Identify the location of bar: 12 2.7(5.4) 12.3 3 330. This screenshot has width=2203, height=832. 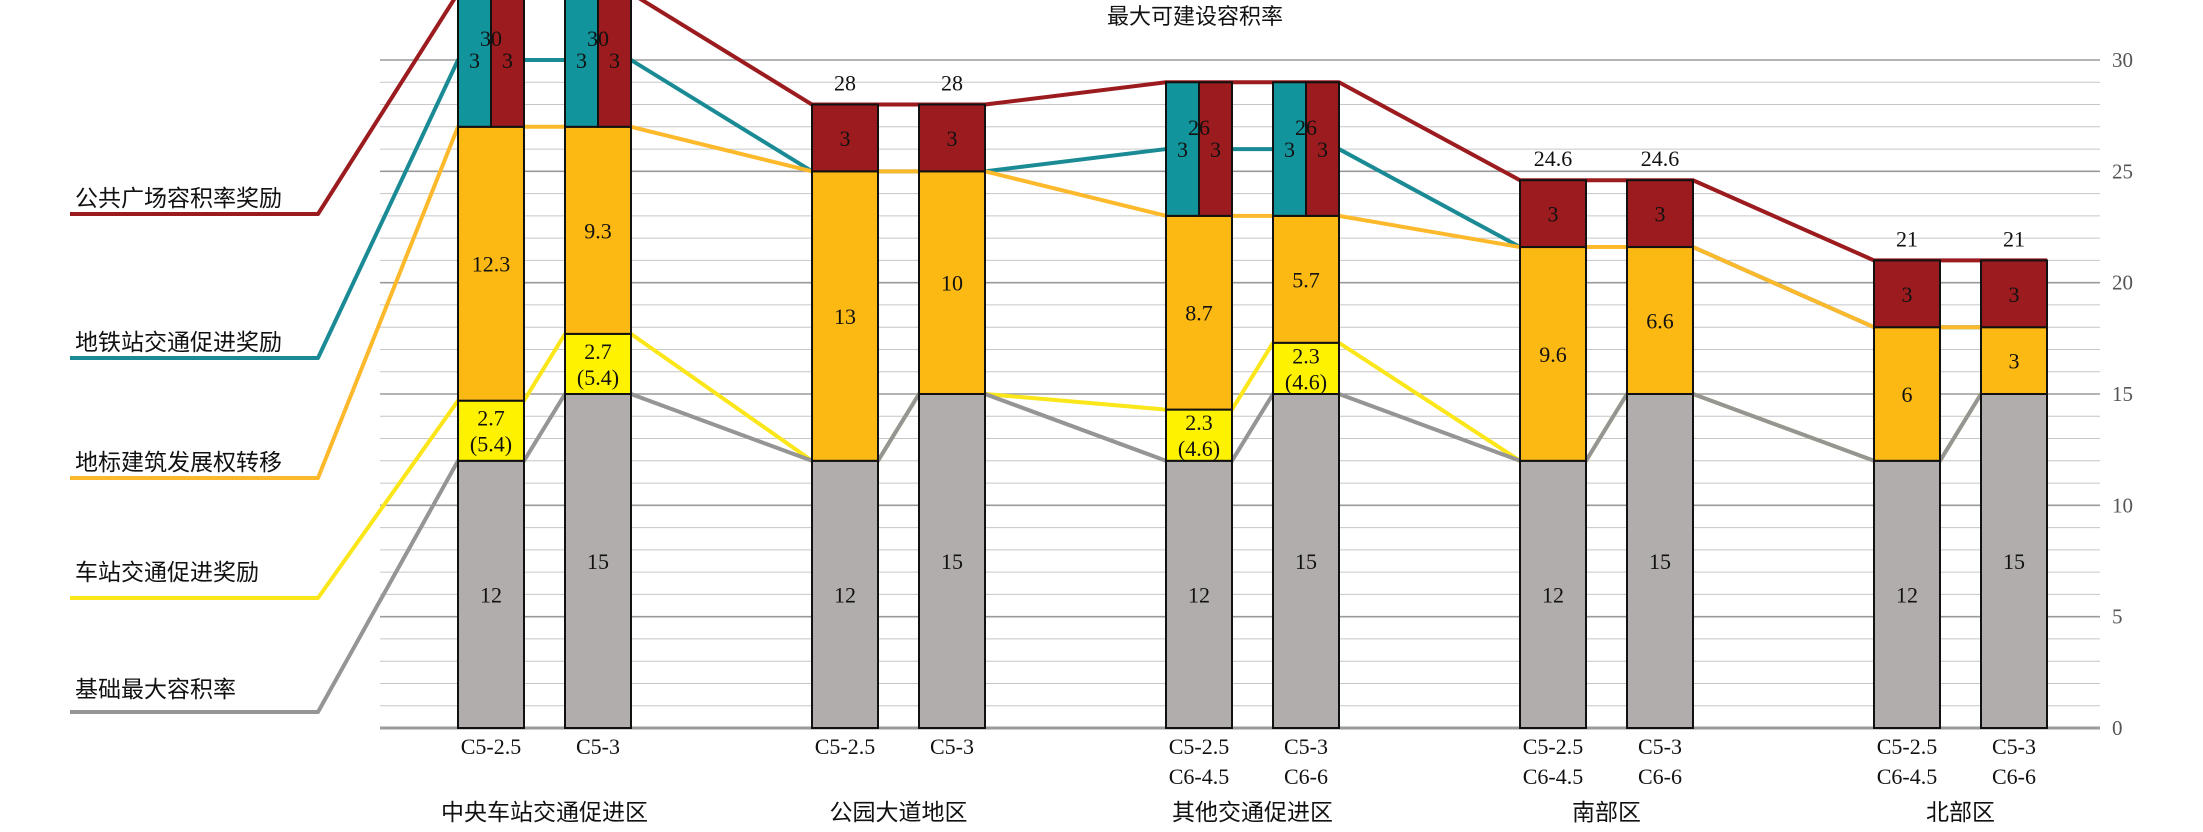
(491, 364).